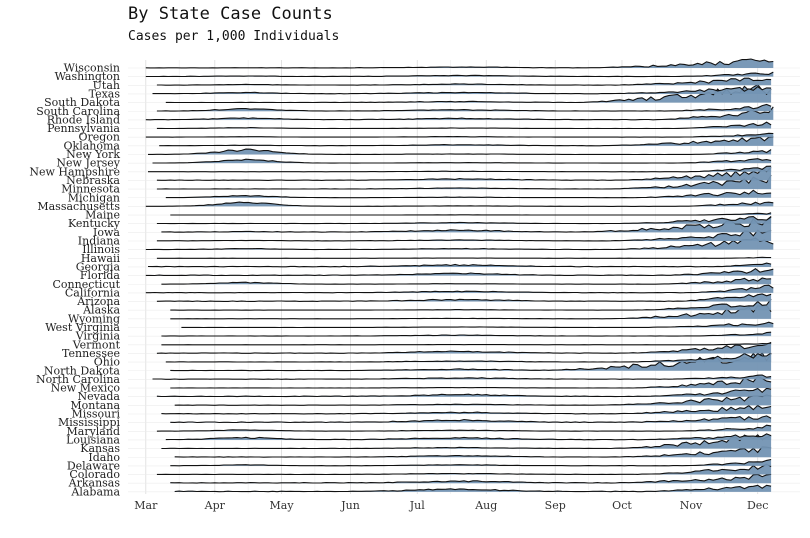 The width and height of the screenshot is (810, 538). Describe the element at coordinates (758, 505) in the screenshot. I see `x-tick-label: Dec` at that location.